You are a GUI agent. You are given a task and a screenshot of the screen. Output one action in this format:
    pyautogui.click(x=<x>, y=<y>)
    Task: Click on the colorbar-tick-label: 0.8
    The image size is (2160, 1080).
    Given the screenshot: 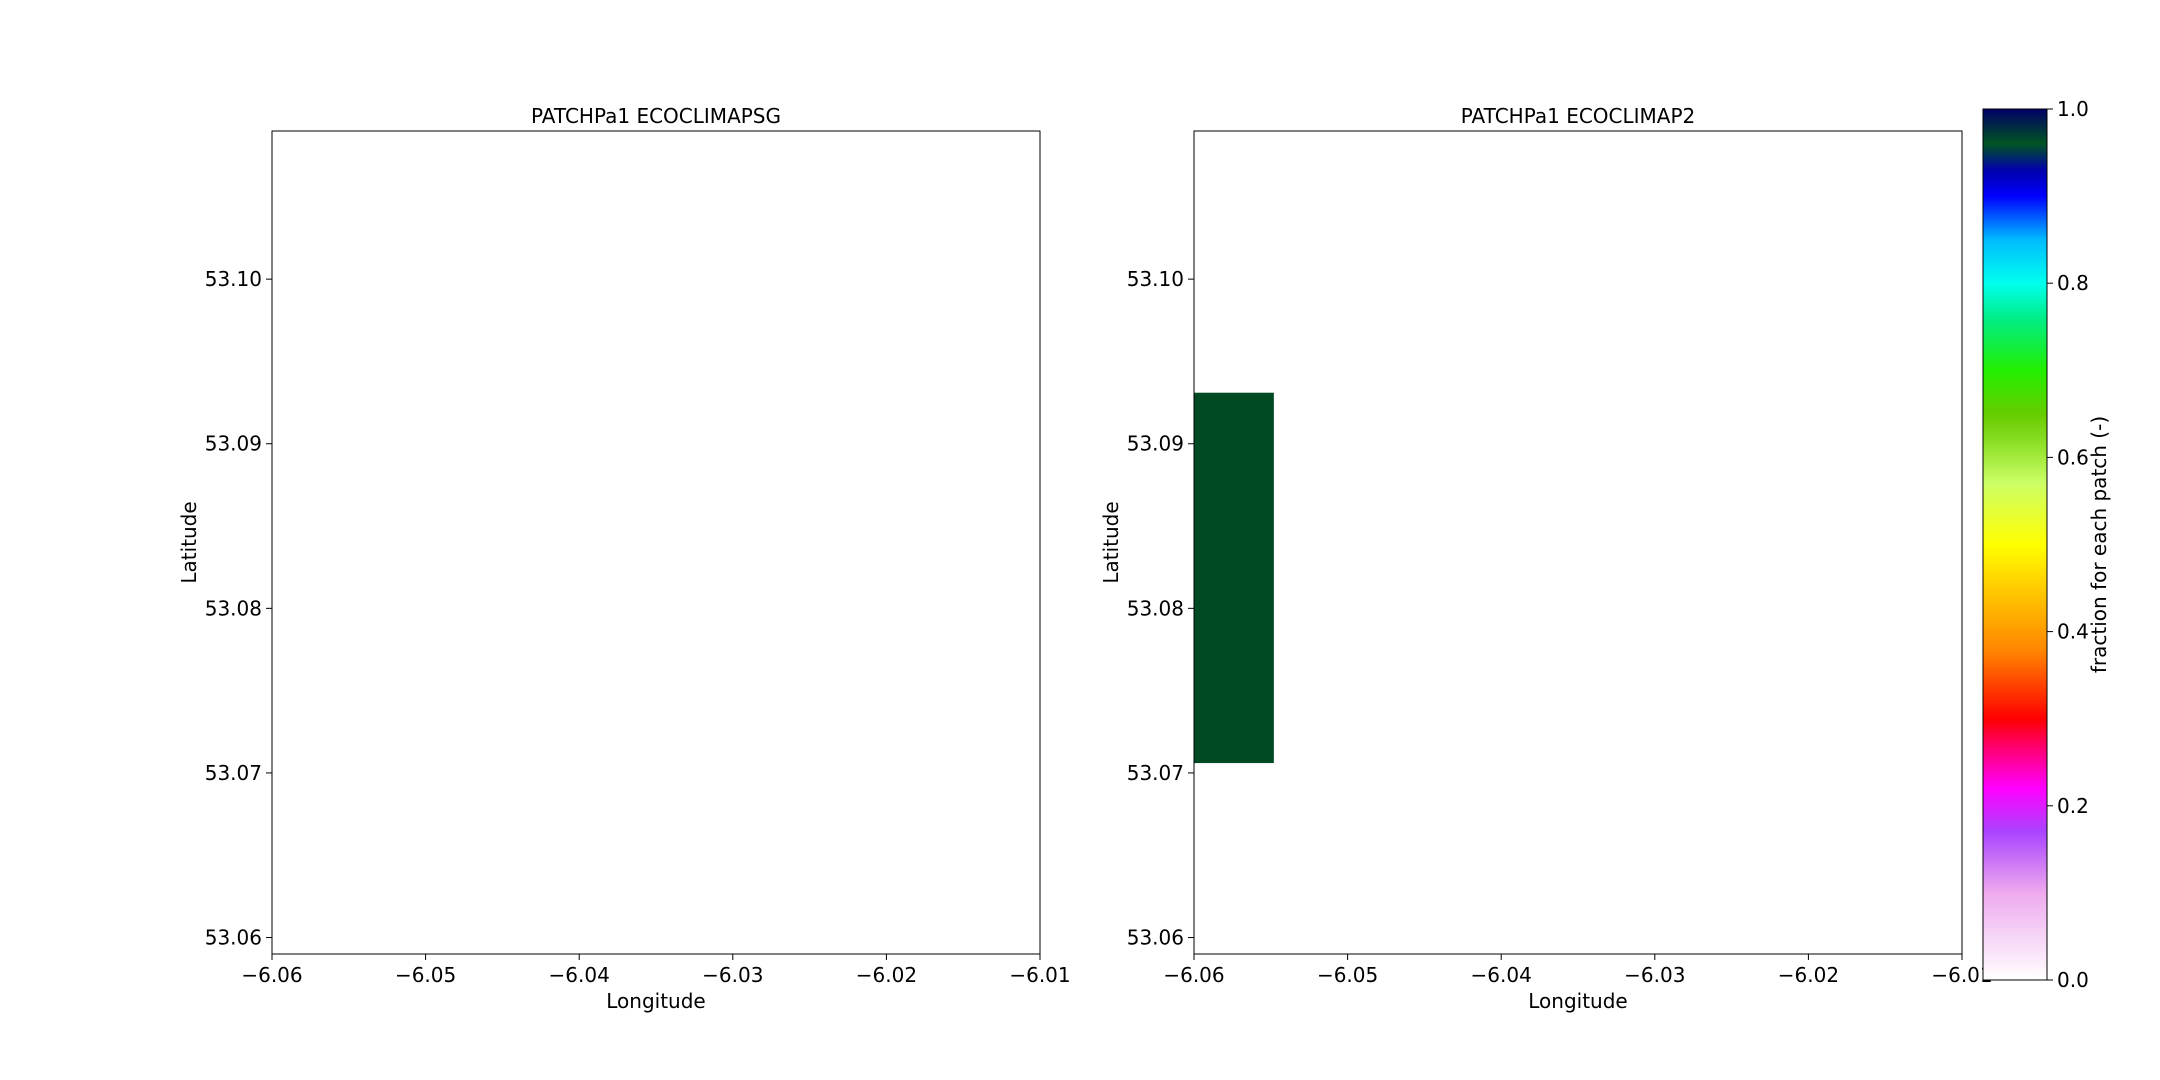 What is the action you would take?
    pyautogui.click(x=2073, y=283)
    